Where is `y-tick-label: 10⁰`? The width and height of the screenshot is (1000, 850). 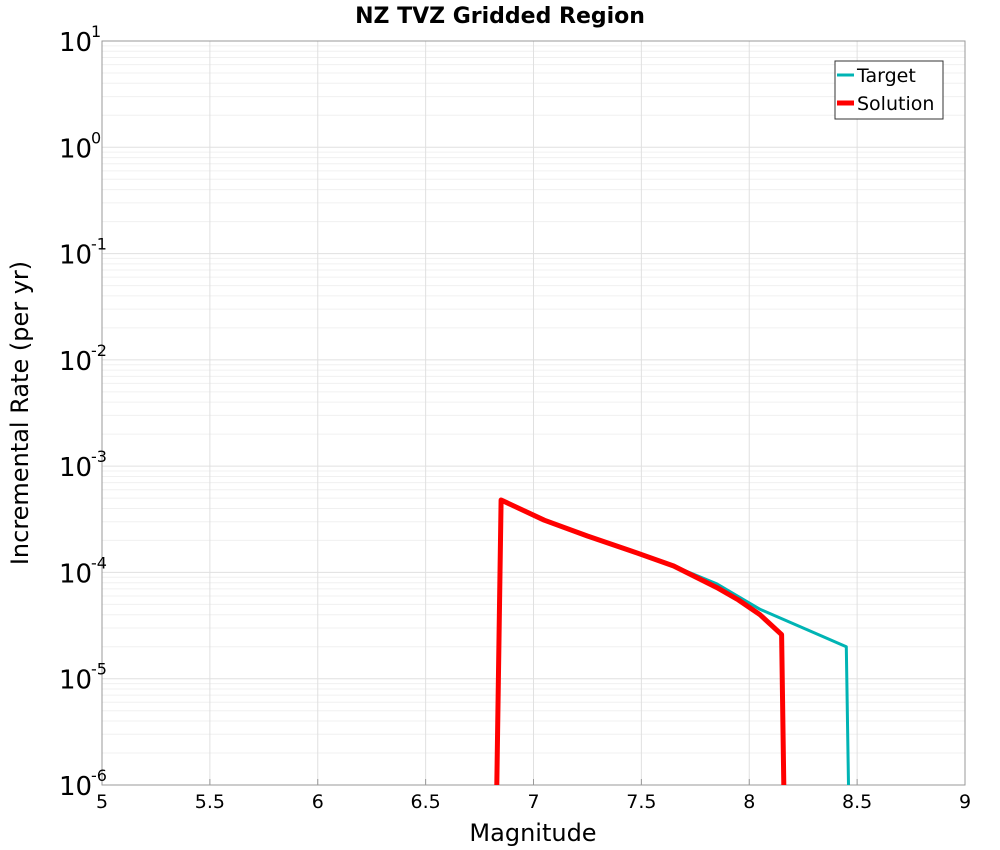
y-tick-label: 10⁰ is located at coordinates (80, 146).